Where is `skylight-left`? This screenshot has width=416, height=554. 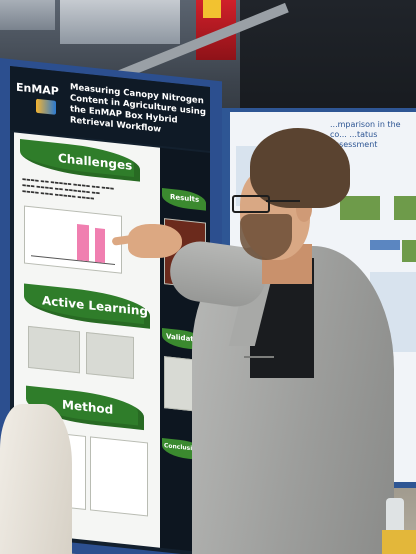 skylight-left is located at coordinates (27, 15).